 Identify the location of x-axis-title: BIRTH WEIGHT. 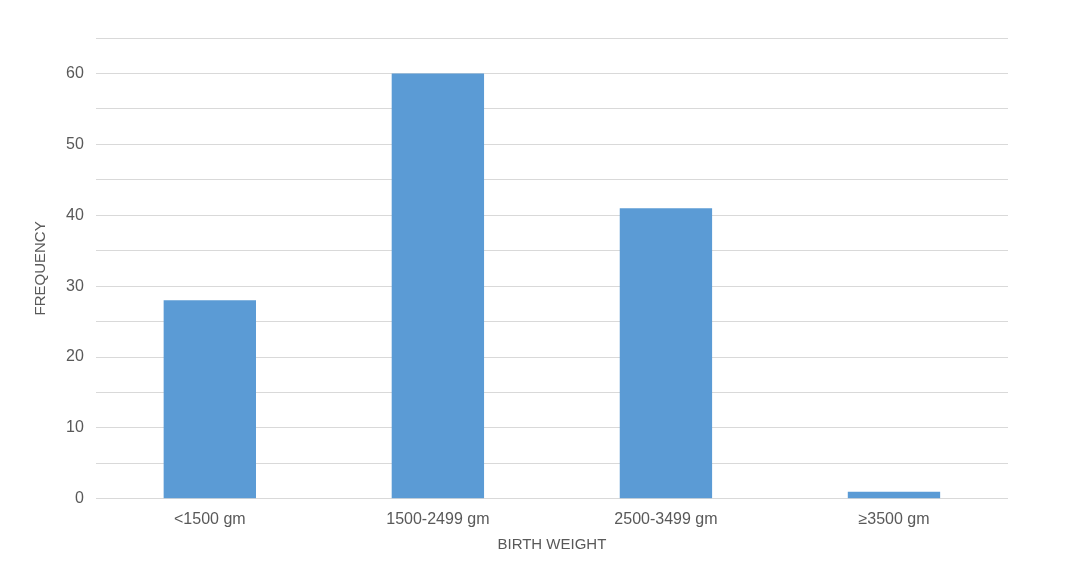
(552, 544).